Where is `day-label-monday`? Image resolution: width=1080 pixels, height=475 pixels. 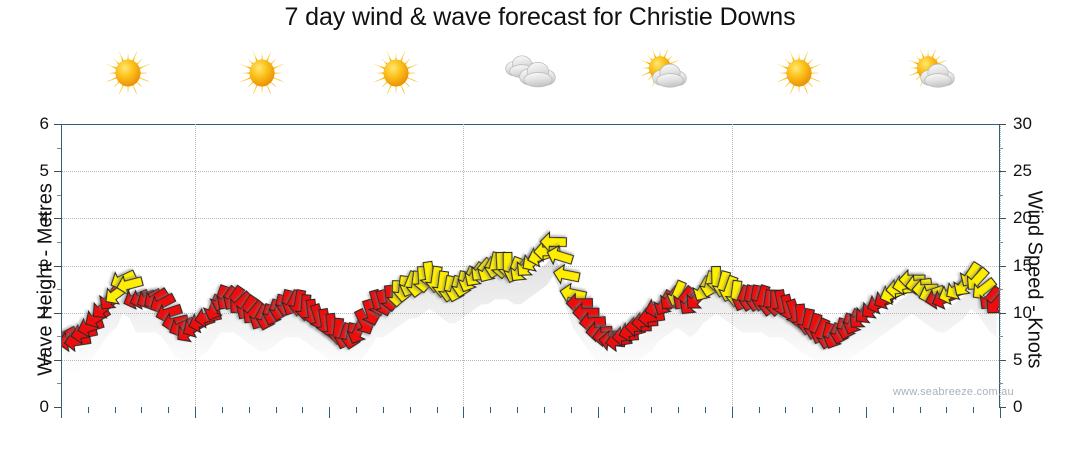 day-label-monday is located at coordinates (799, 443).